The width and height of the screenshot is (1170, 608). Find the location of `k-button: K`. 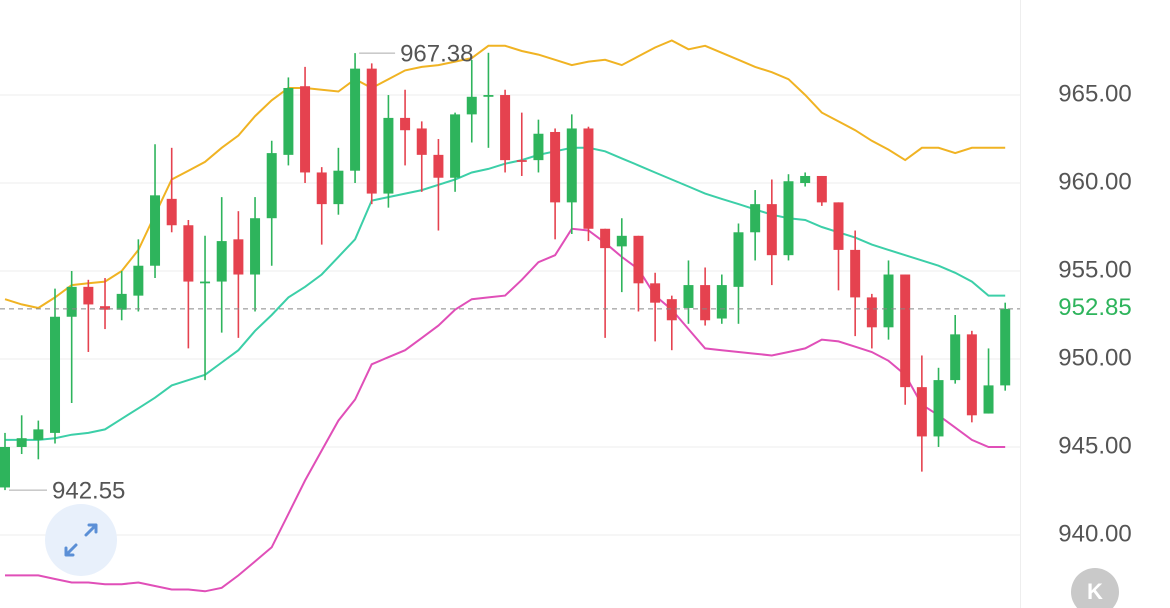

k-button: K is located at coordinates (1095, 588).